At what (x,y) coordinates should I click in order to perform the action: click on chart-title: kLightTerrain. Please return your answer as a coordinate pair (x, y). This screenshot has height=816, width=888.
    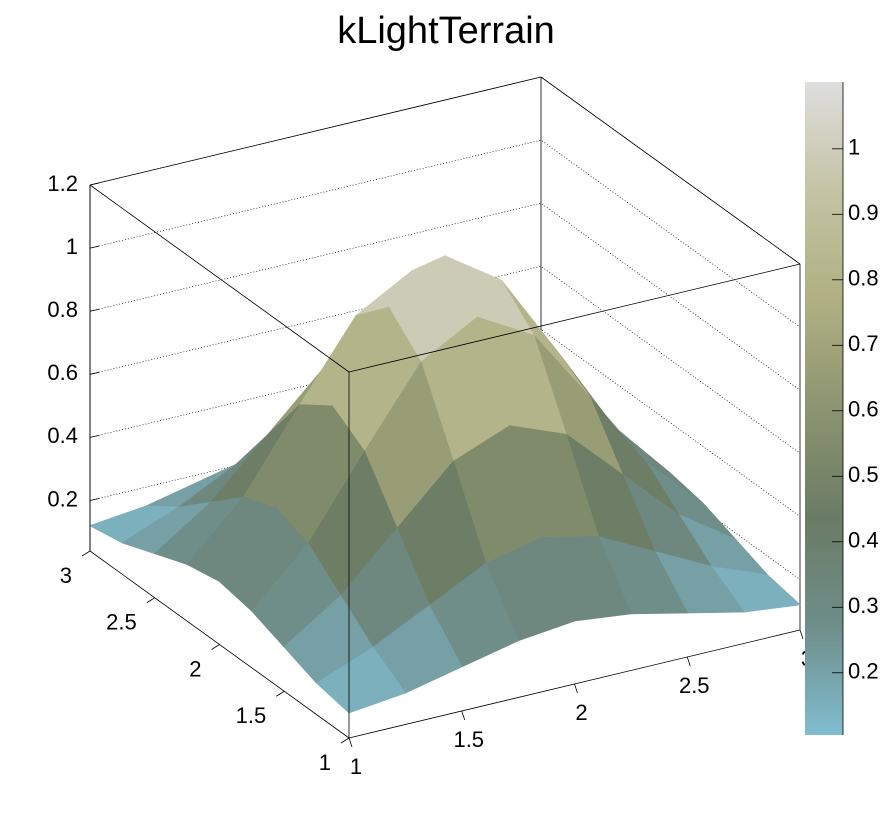
    Looking at the image, I should click on (446, 31).